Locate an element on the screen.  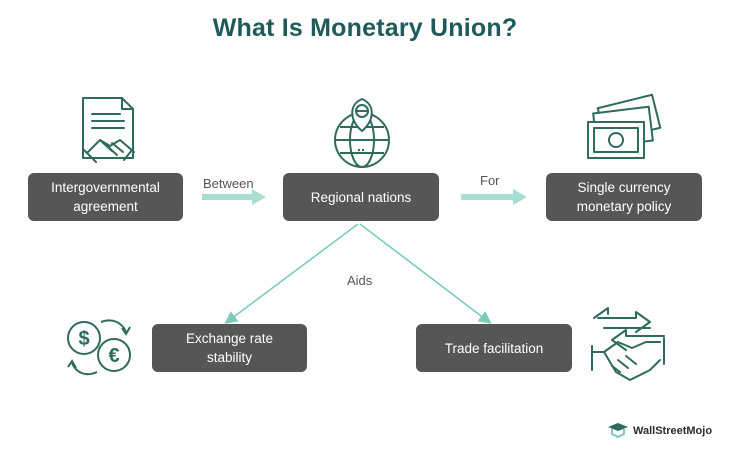
node-trade-facilitation: Trade facilitation is located at coordinates (494, 348).